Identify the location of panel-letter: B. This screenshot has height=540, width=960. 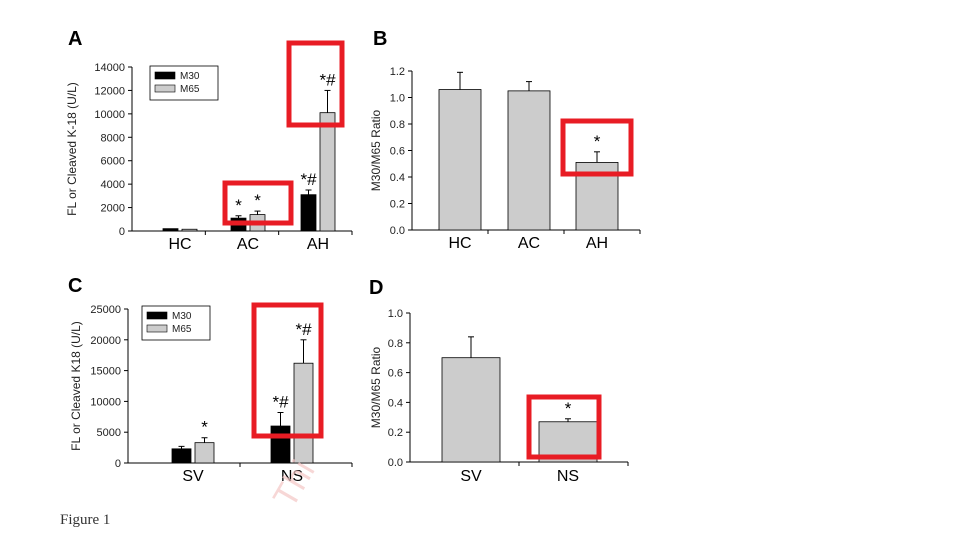
(380, 39).